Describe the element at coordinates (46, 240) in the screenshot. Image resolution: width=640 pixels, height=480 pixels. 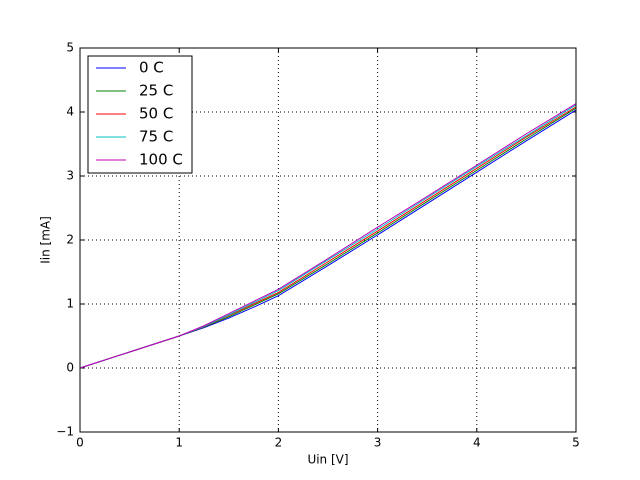
I see `y-axis-label: Iin [mA]` at that location.